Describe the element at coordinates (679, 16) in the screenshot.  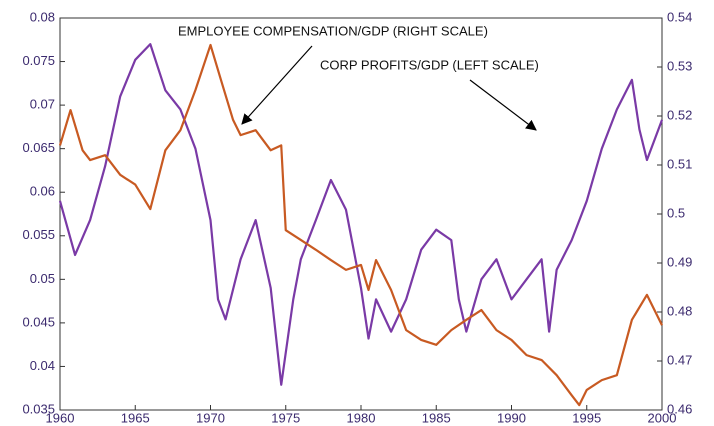
I see `y2-tick-label: 0.54` at that location.